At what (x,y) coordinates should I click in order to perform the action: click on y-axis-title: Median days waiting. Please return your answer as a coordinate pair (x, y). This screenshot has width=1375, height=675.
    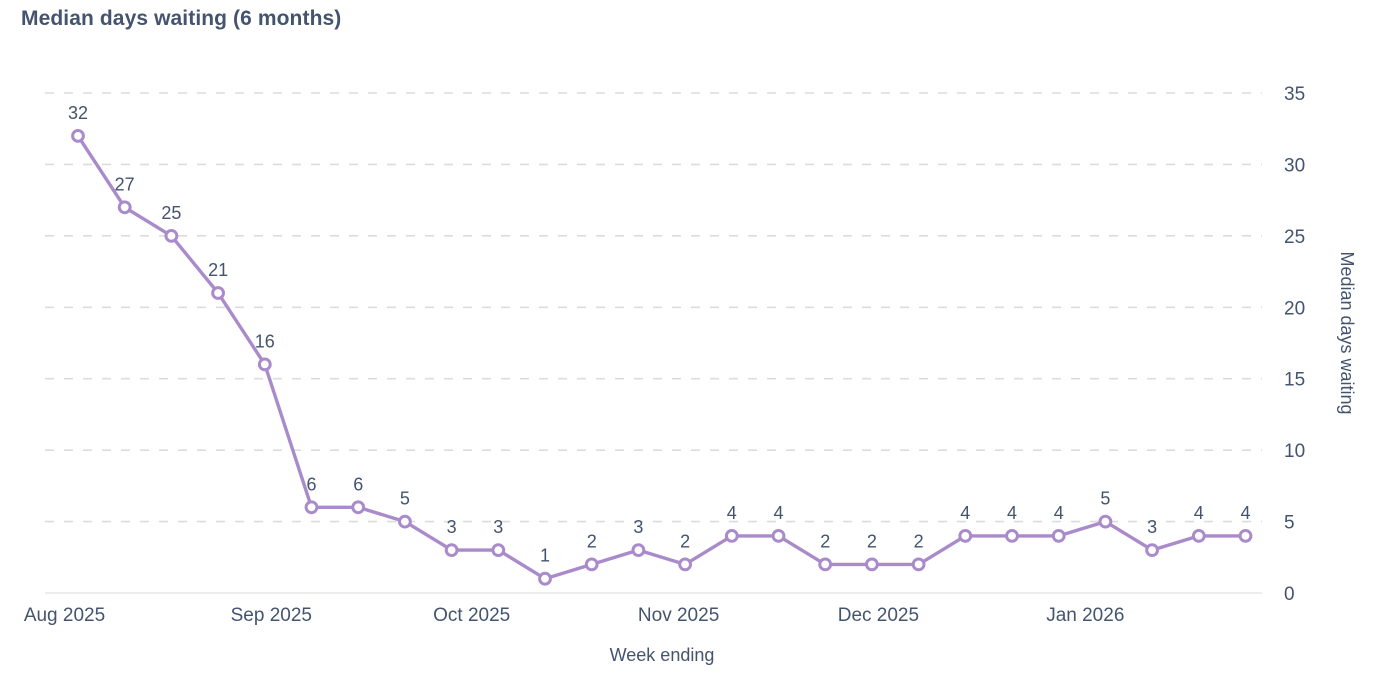
    Looking at the image, I should click on (1347, 332).